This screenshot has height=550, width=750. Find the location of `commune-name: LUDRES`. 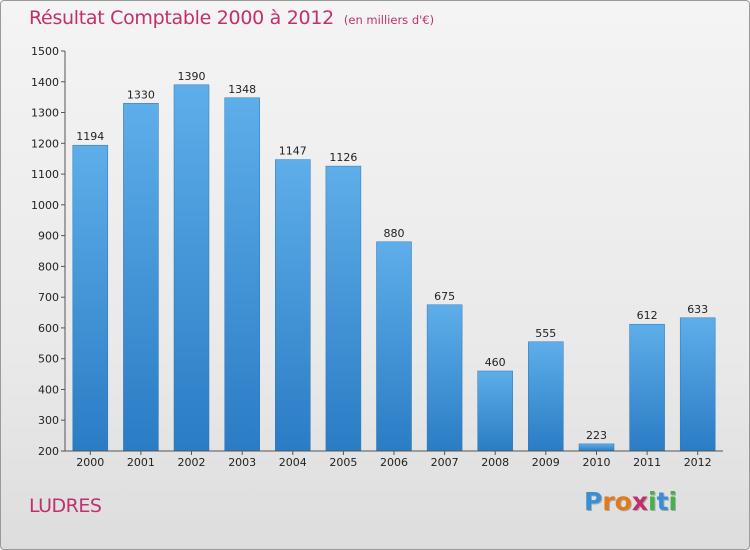

commune-name: LUDRES is located at coordinates (65, 506).